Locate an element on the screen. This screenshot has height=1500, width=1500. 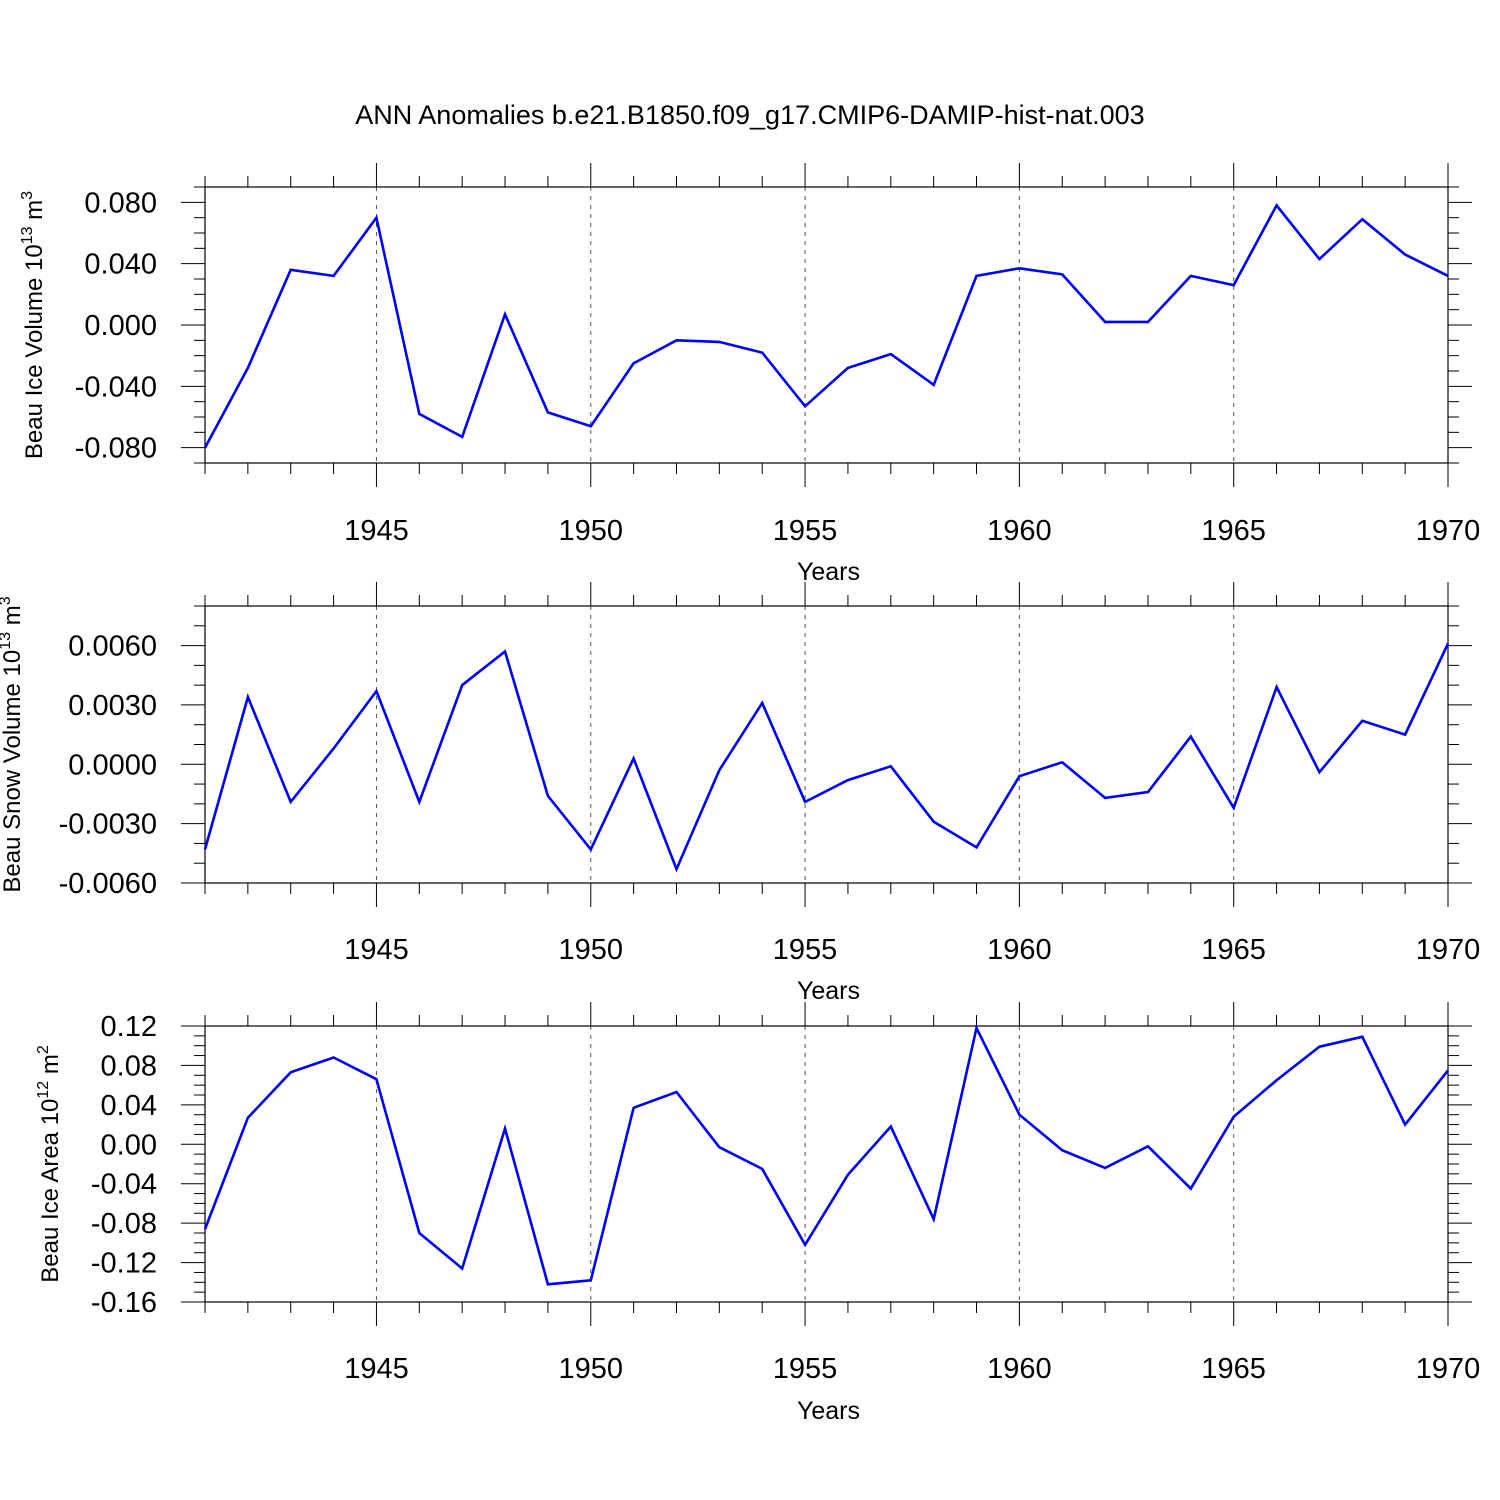
y-tick-label: 0.080 is located at coordinates (120, 203).